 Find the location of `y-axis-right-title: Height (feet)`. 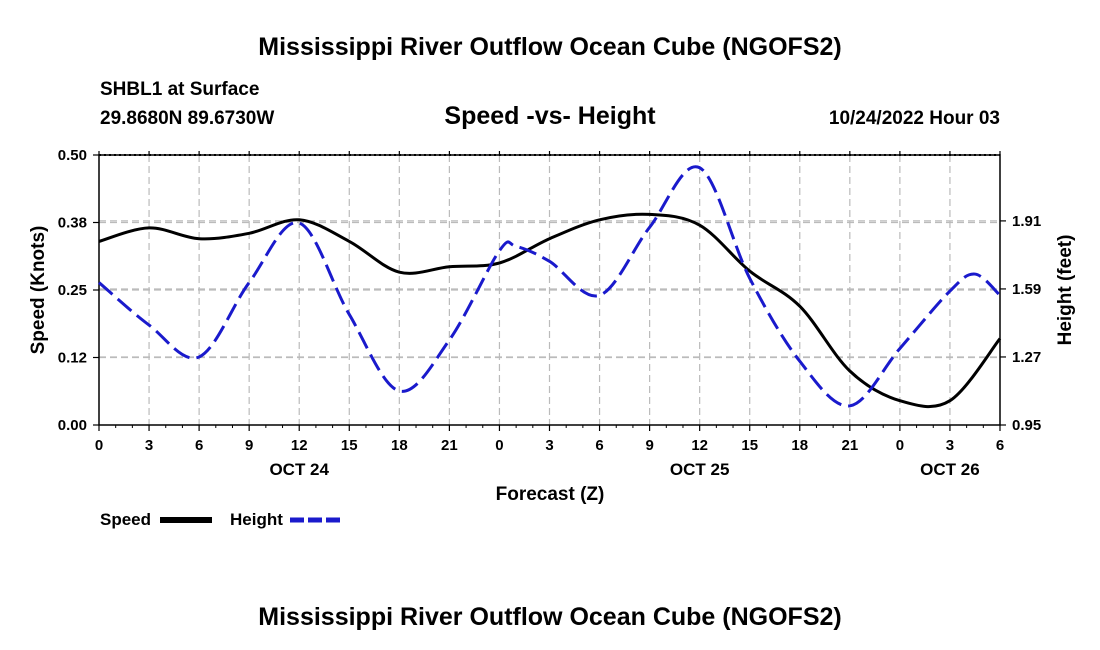

y-axis-right-title: Height (feet) is located at coordinates (1065, 290).